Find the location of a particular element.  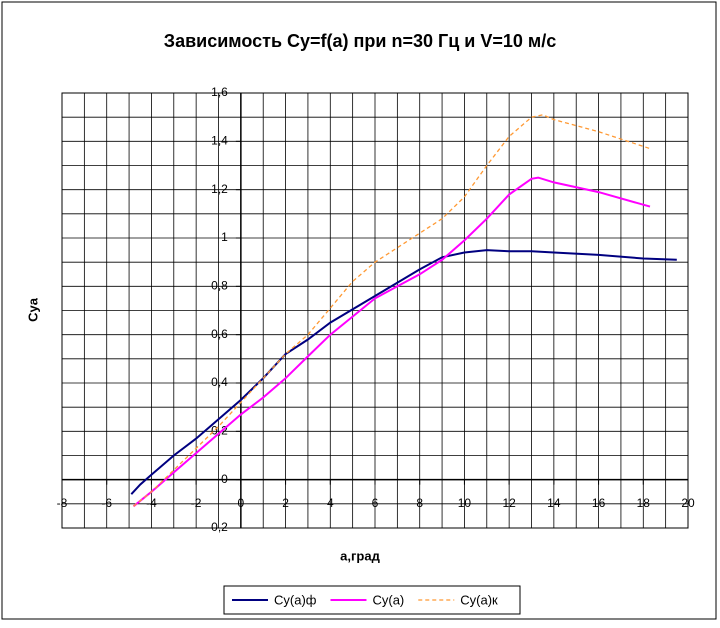

x-tick-label: 16 is located at coordinates (599, 503).